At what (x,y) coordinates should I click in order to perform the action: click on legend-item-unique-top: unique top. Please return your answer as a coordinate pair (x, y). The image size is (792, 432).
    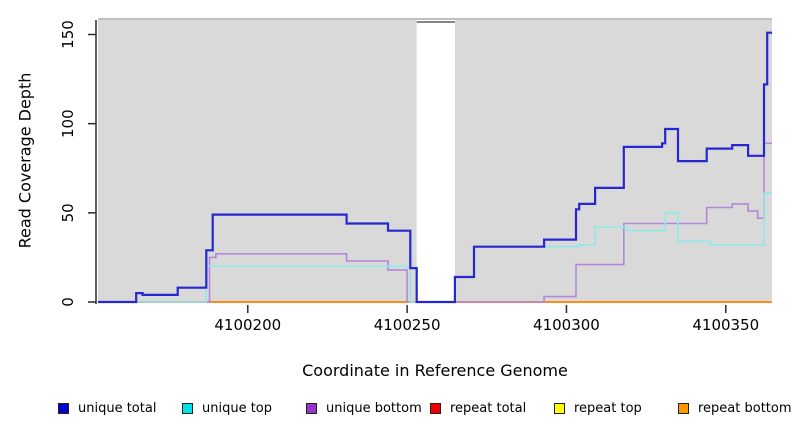
    Looking at the image, I should click on (227, 408).